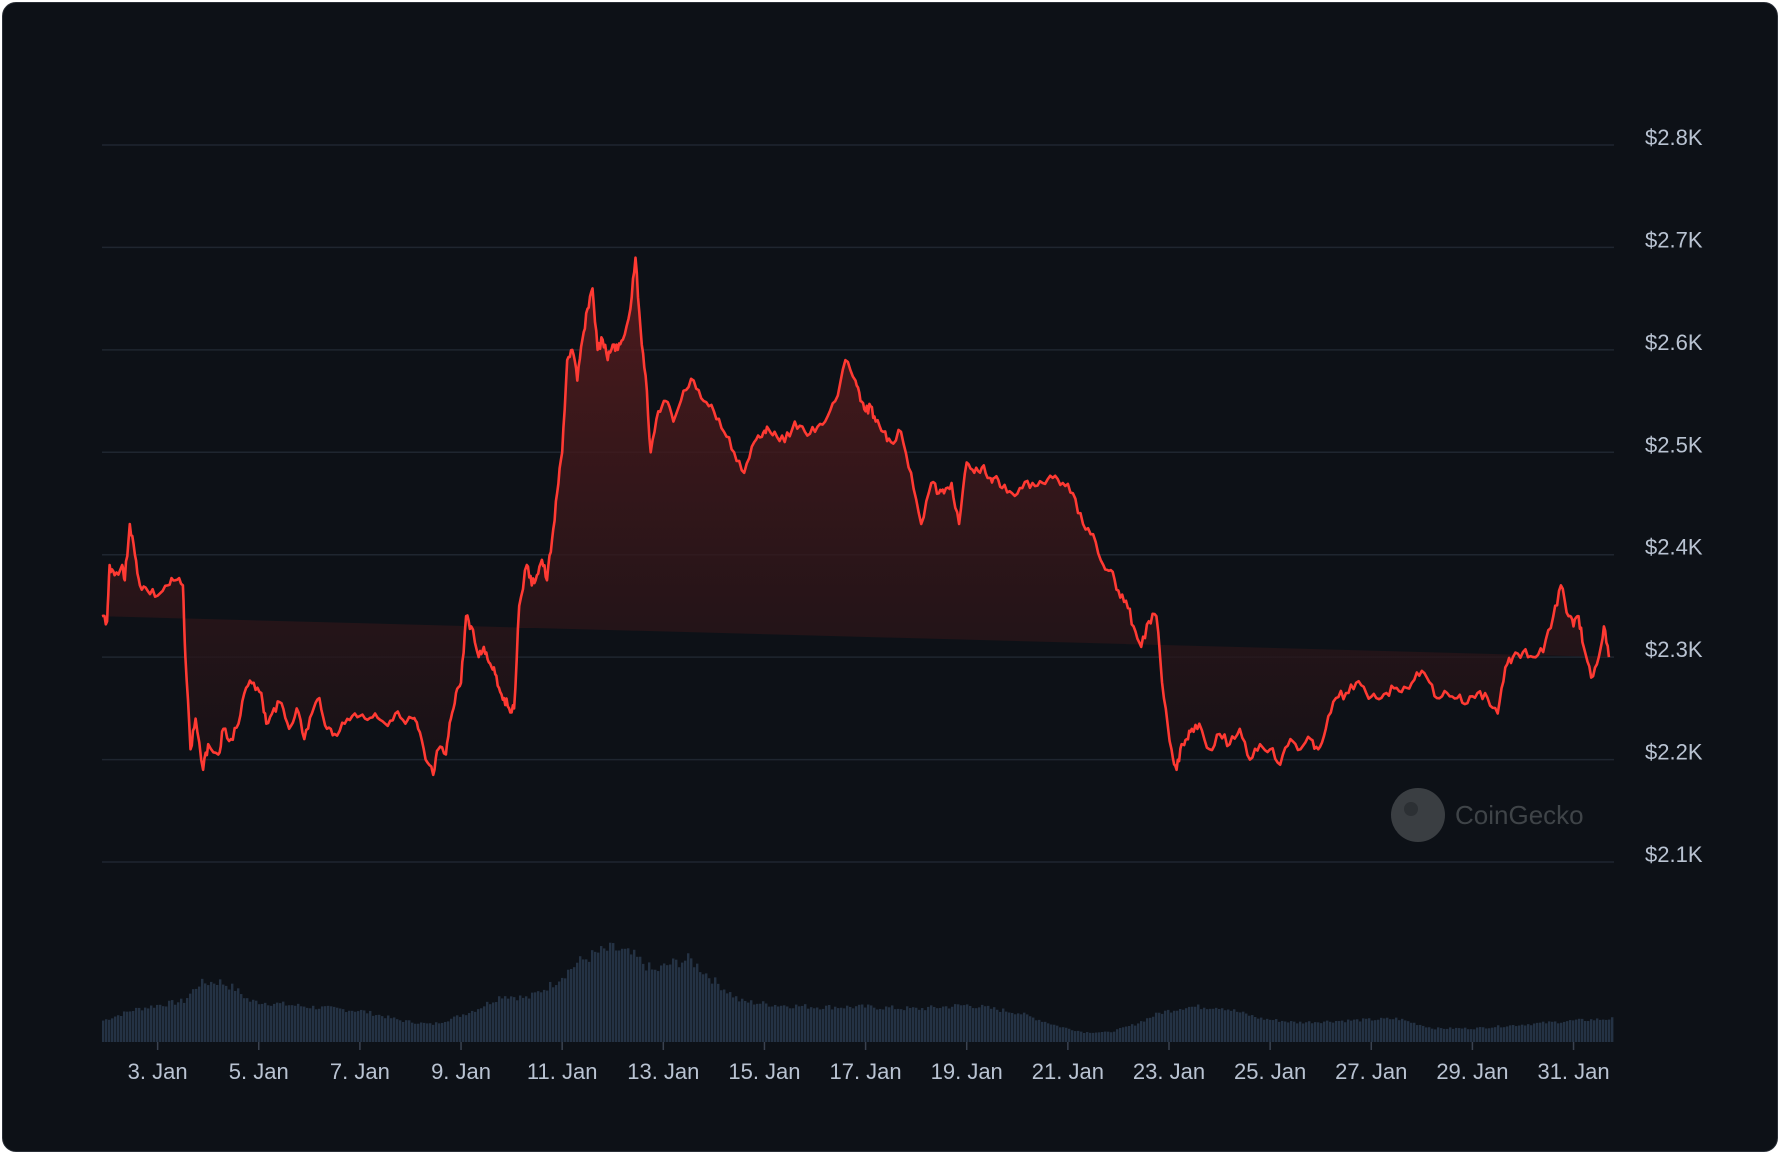  Describe the element at coordinates (1674, 444) in the screenshot. I see `y-tick-label: $2.5K` at that location.